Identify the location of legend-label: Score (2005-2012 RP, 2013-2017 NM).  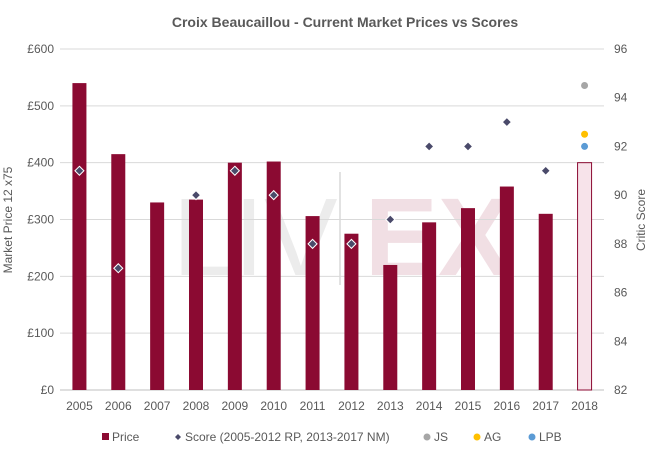
(287, 437).